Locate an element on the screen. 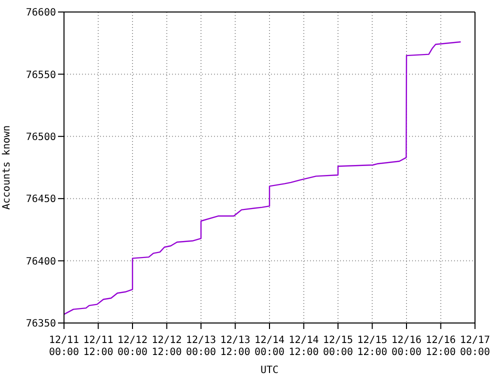 This screenshot has height=375, width=500. x-tick-label: 12/13 12:00 is located at coordinates (235, 346).